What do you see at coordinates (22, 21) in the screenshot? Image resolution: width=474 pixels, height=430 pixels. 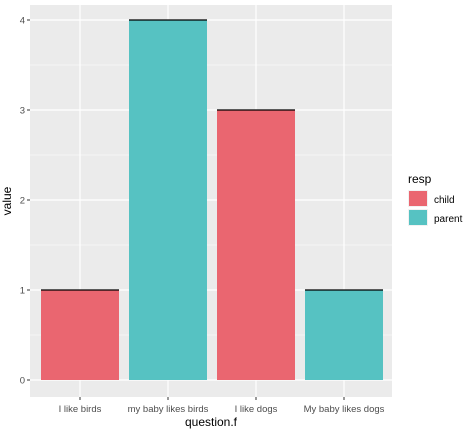 I see `y-tick-label: 4` at bounding box center [22, 21].